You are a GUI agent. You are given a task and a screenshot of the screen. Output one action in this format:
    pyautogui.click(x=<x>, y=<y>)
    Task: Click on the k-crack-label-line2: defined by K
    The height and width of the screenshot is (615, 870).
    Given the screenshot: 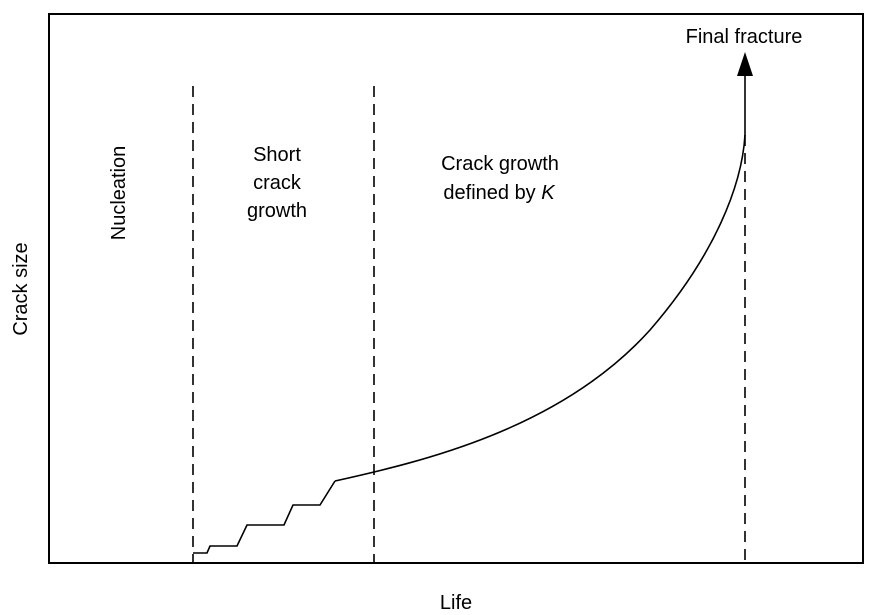 What is the action you would take?
    pyautogui.click(x=499, y=193)
    